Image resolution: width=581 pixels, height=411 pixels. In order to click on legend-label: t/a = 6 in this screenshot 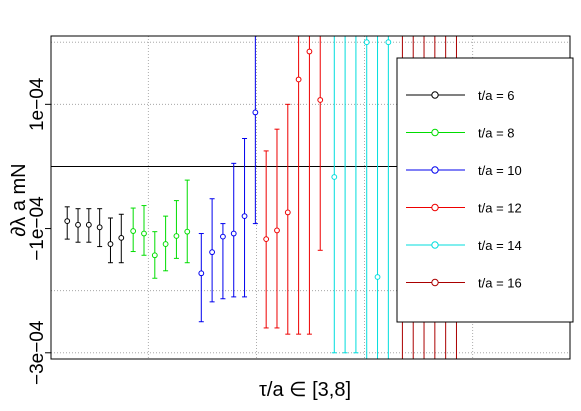, I will do `click(496, 95)`.